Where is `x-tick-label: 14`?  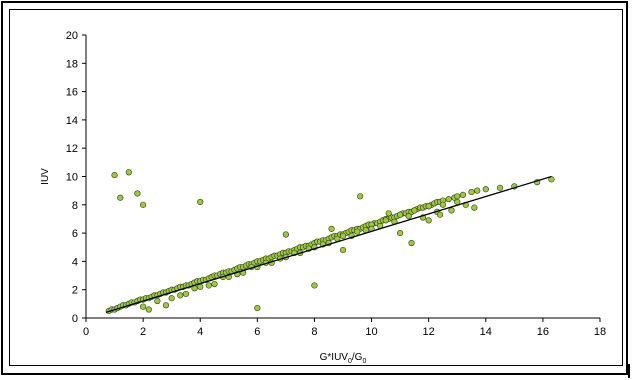 x-tick-label: 14 is located at coordinates (486, 332).